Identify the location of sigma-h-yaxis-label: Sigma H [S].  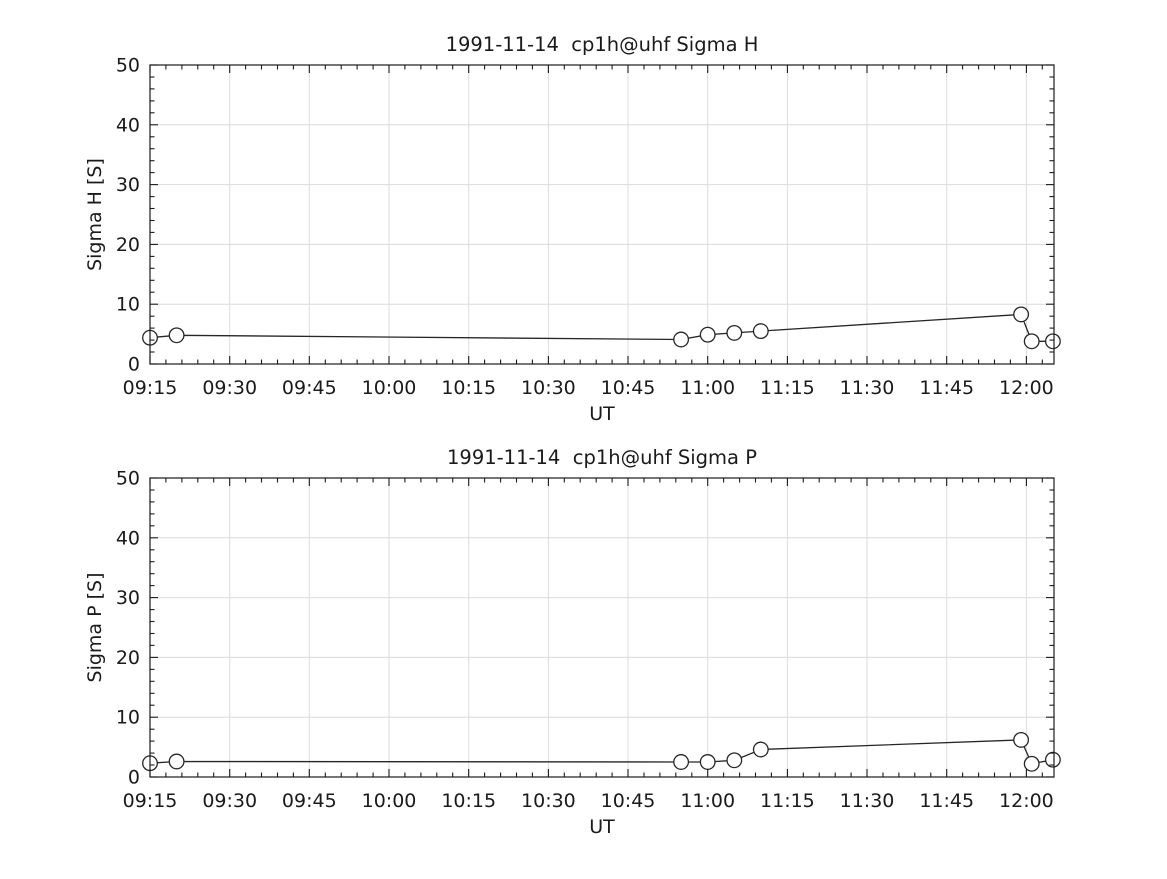
(95, 214).